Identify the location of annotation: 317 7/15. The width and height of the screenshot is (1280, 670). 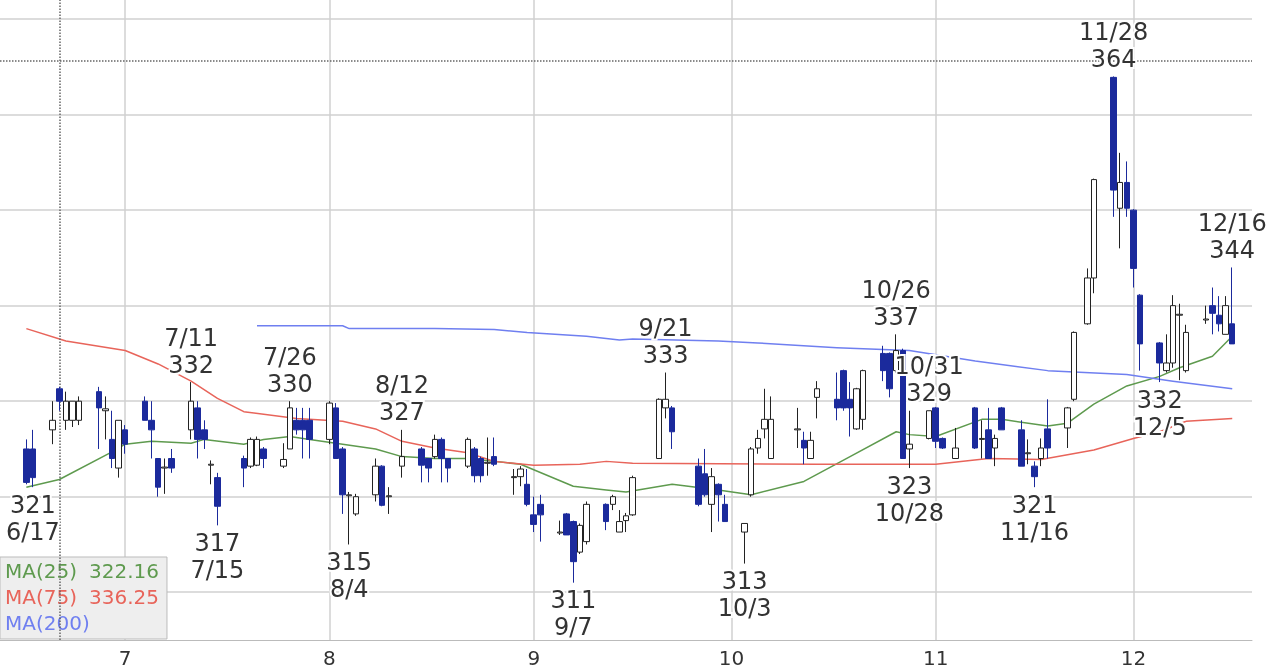
(217, 556).